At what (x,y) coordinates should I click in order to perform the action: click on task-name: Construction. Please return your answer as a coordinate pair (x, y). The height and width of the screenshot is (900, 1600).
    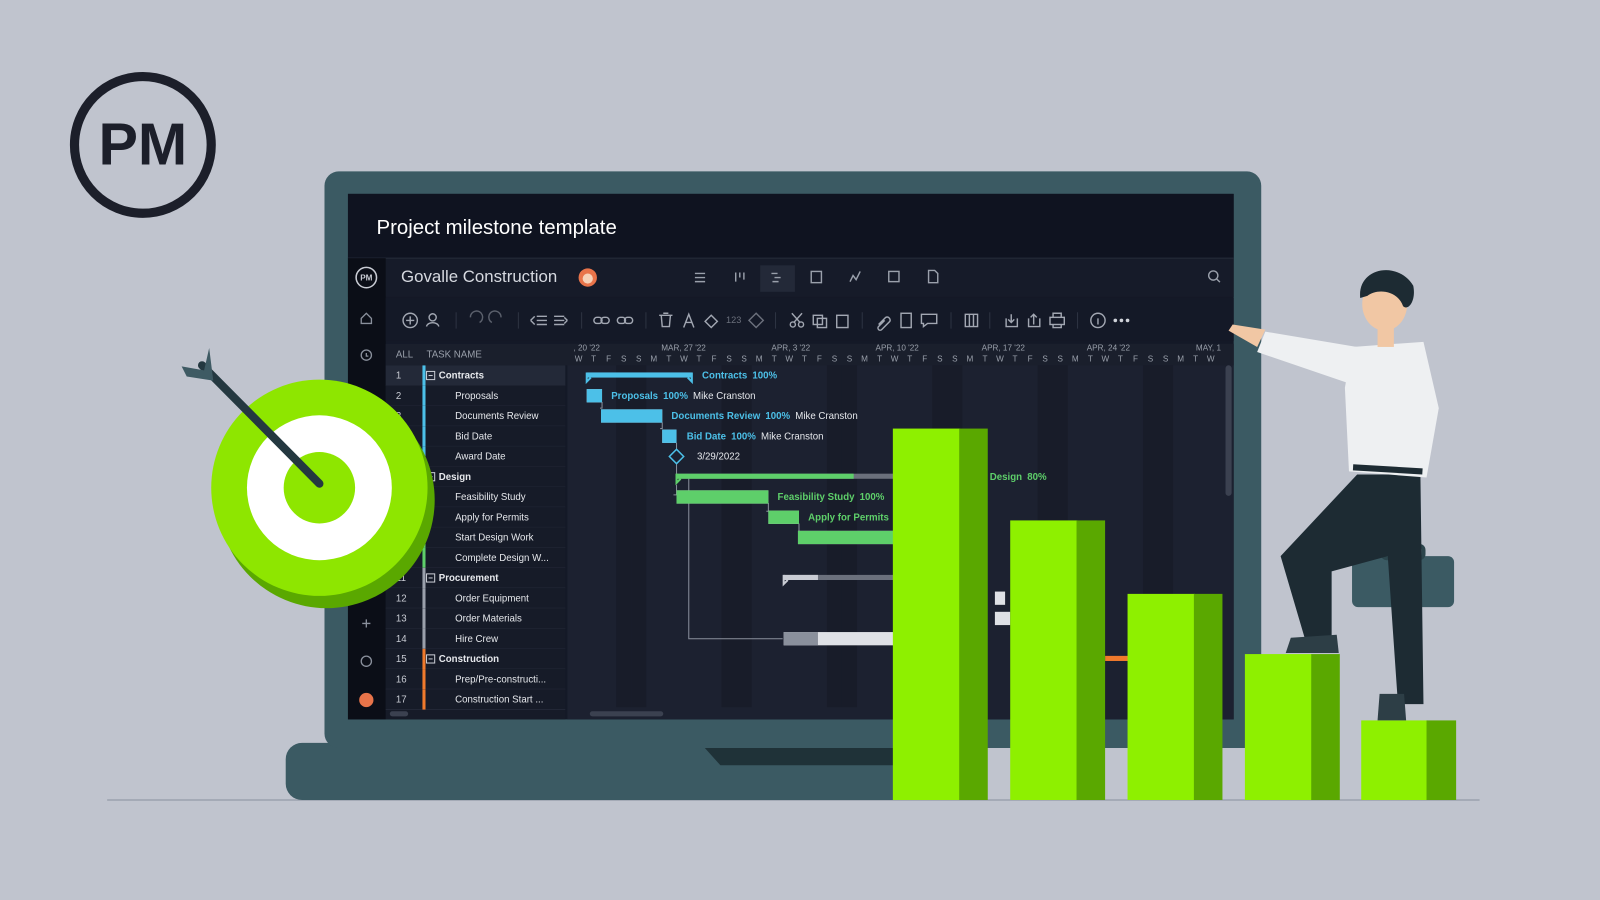
    Looking at the image, I should click on (469, 659).